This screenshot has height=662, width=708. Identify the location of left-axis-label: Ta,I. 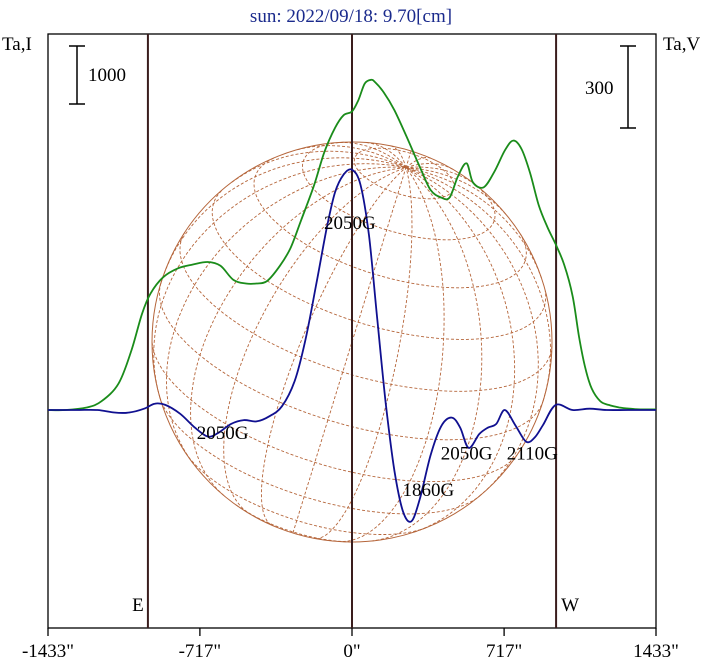
(17, 44).